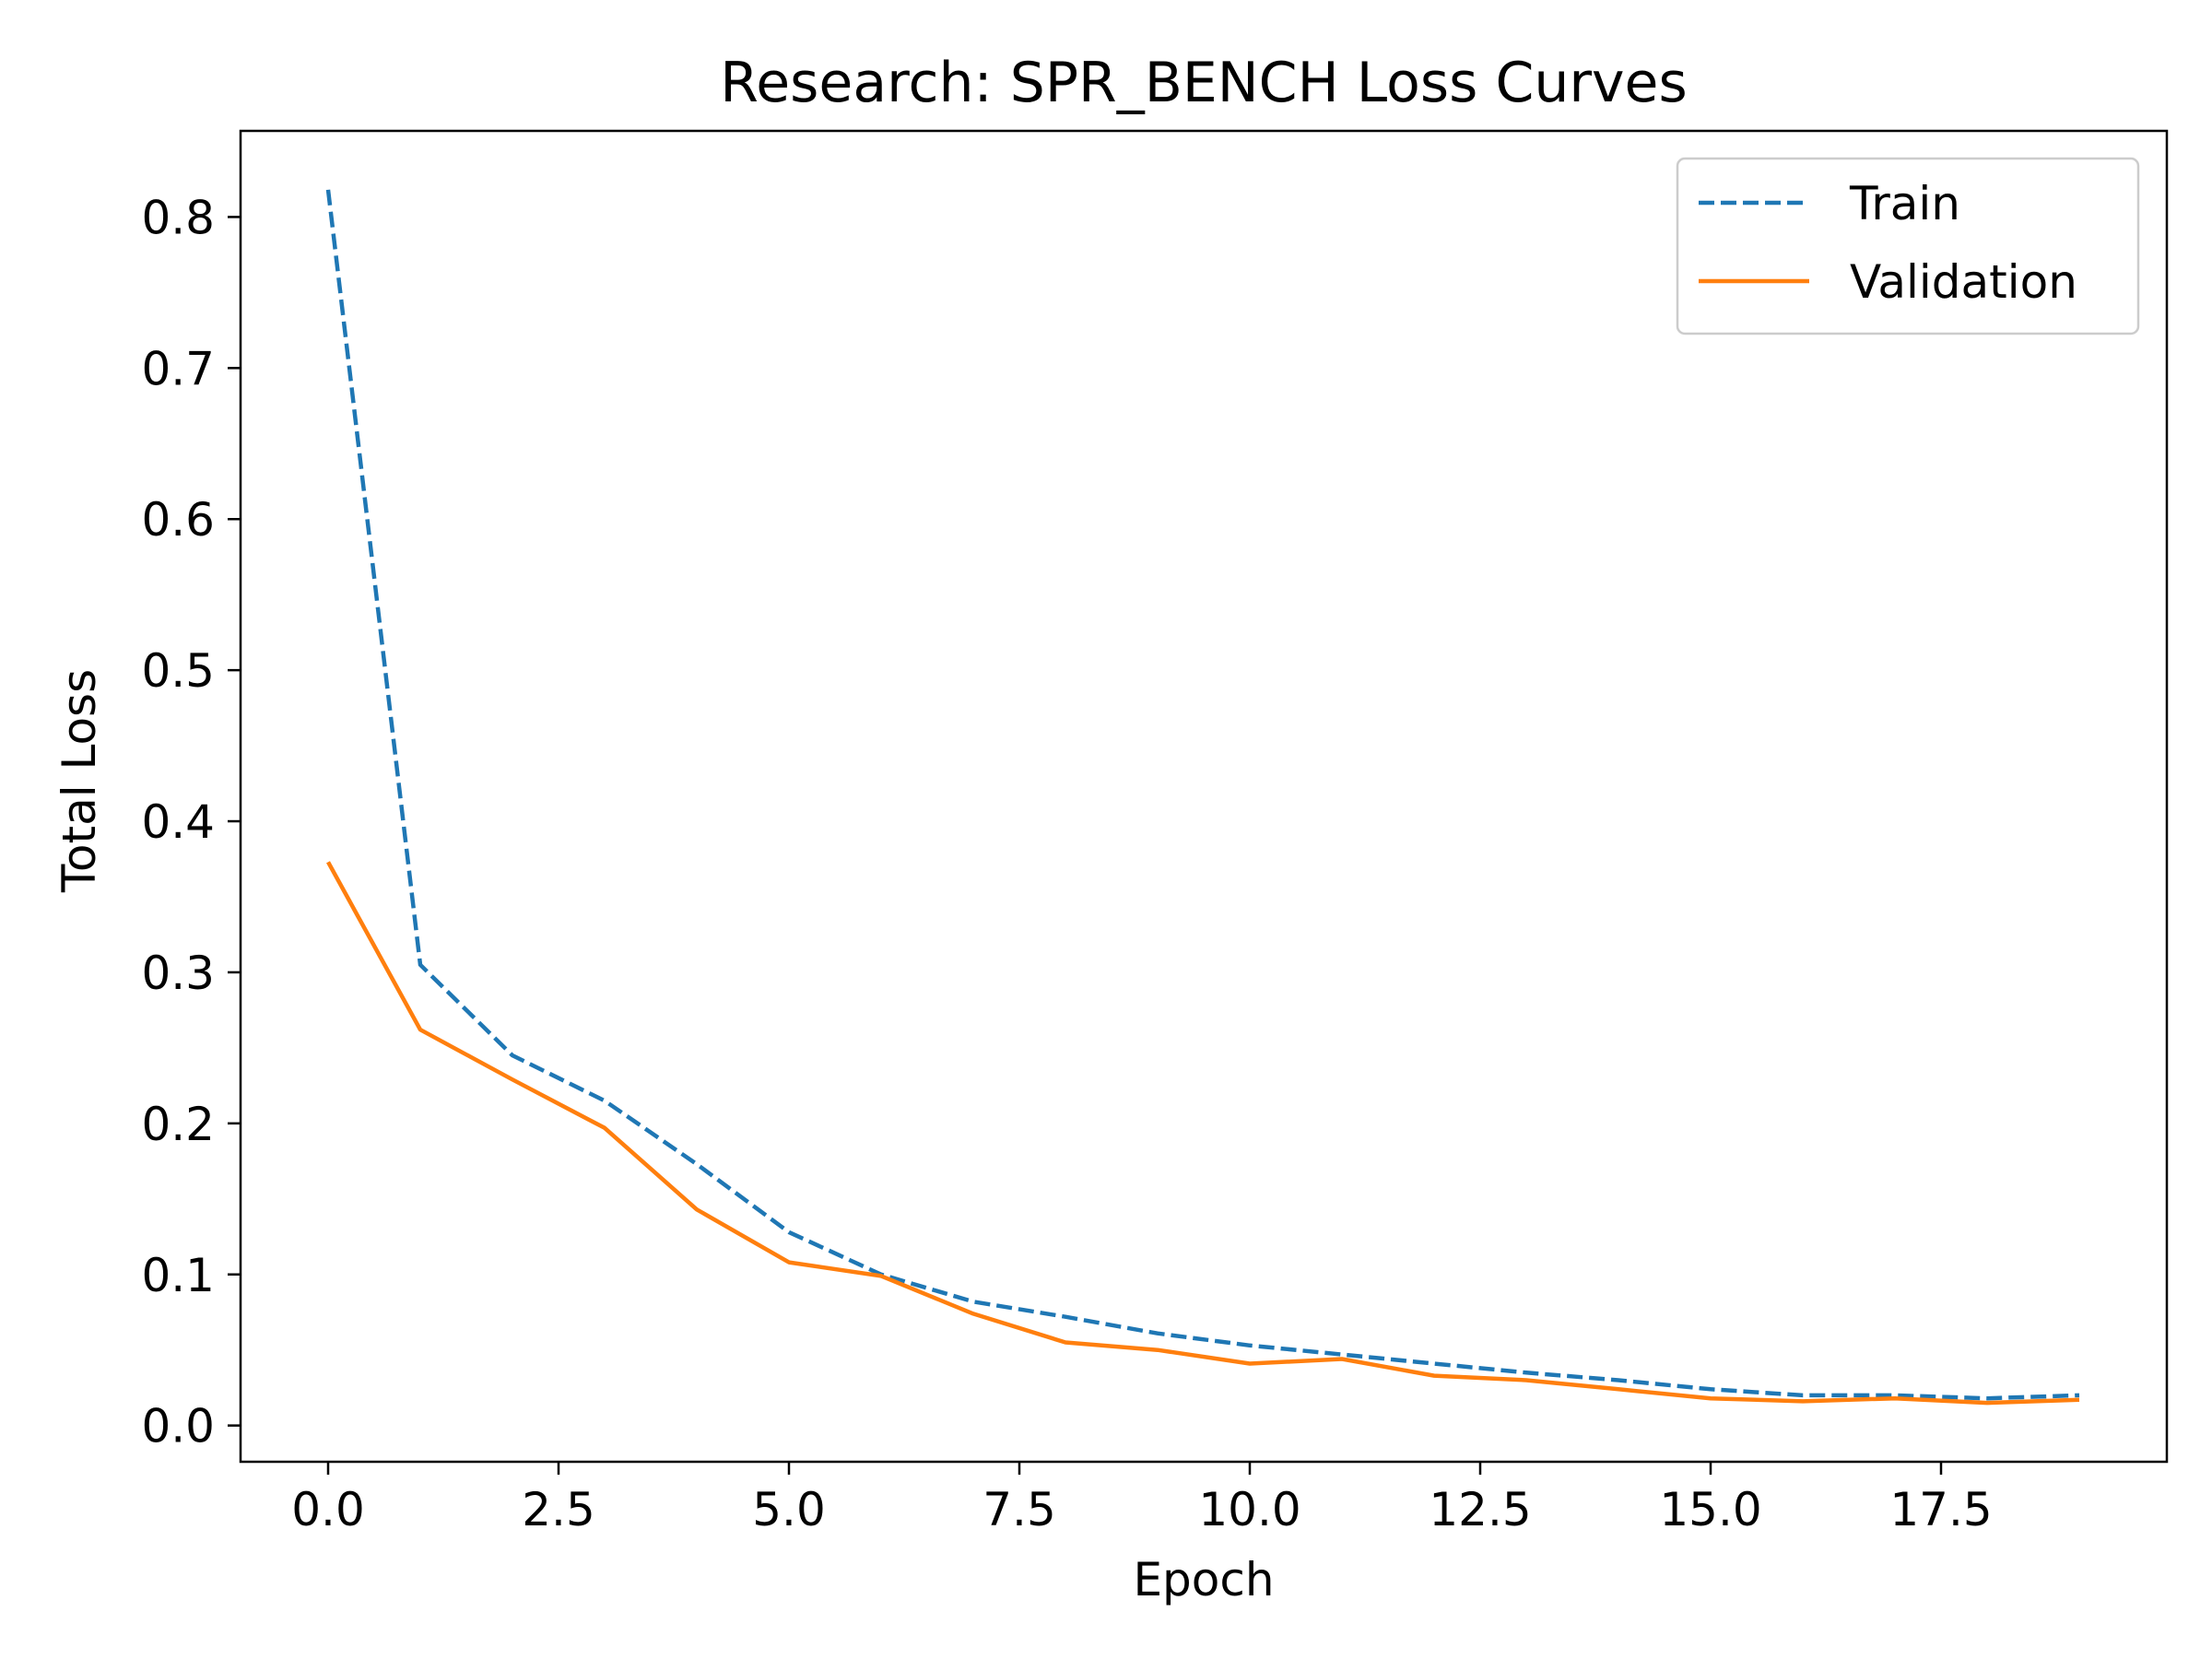  What do you see at coordinates (178, 1275) in the screenshot?
I see `y-tick-label: 0.1` at bounding box center [178, 1275].